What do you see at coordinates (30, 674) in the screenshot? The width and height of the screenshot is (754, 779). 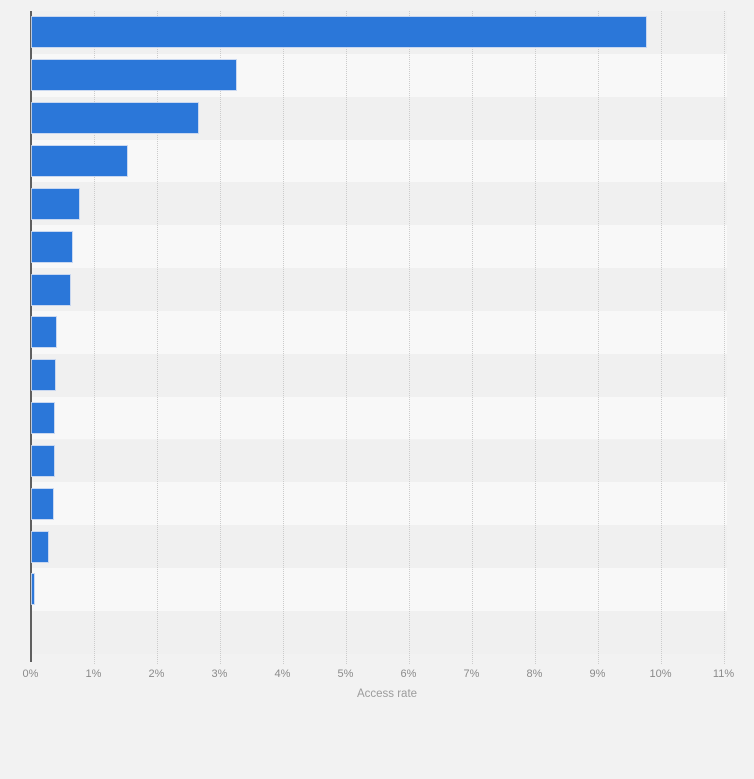 I see `x-tick-label: 0%` at bounding box center [30, 674].